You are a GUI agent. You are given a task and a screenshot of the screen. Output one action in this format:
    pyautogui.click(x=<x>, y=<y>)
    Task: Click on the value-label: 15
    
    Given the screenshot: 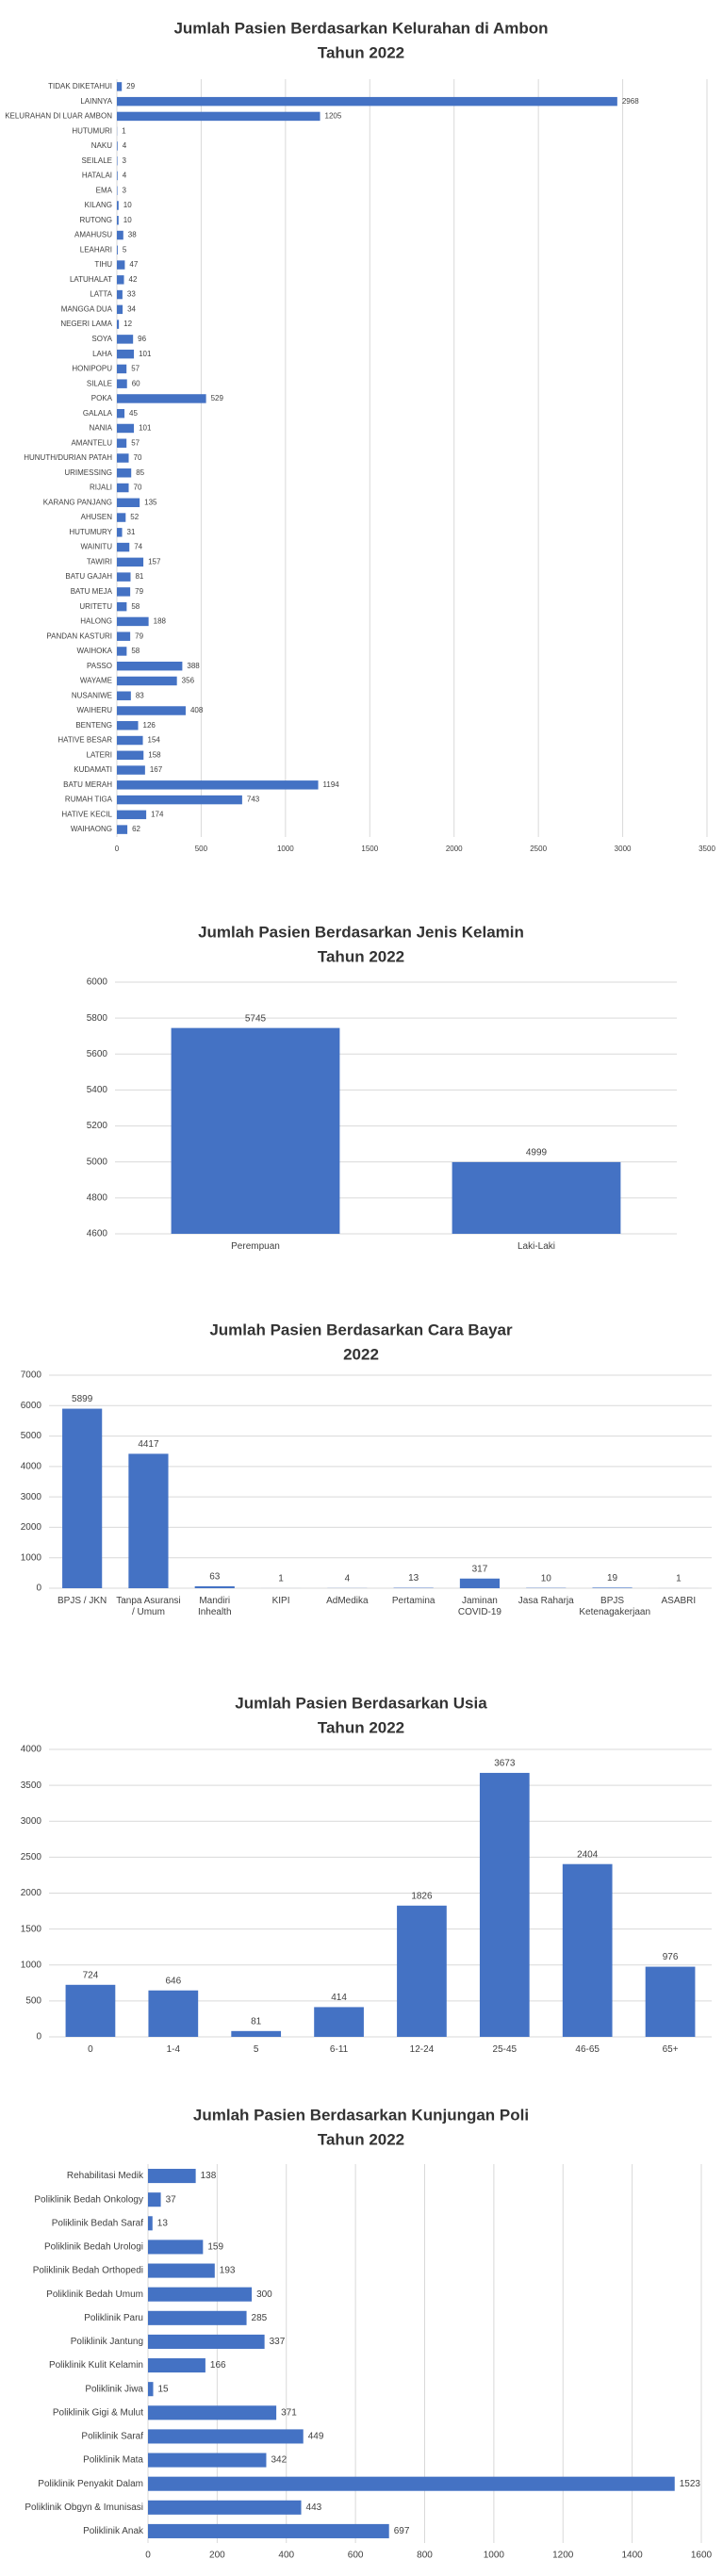 What is the action you would take?
    pyautogui.click(x=164, y=2389)
    